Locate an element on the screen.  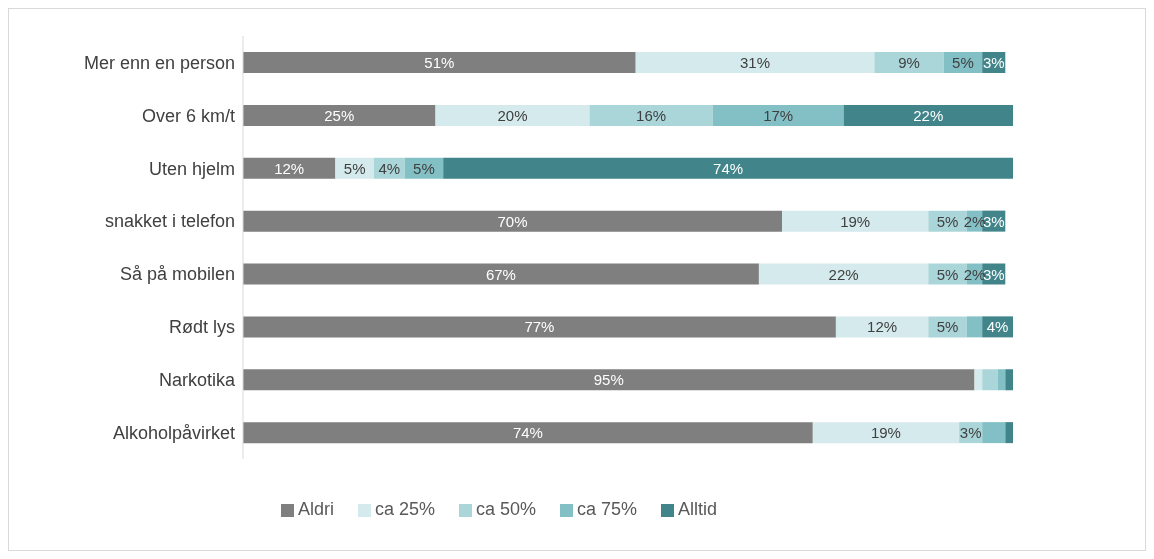
data-label: 77% is located at coordinates (539, 327).